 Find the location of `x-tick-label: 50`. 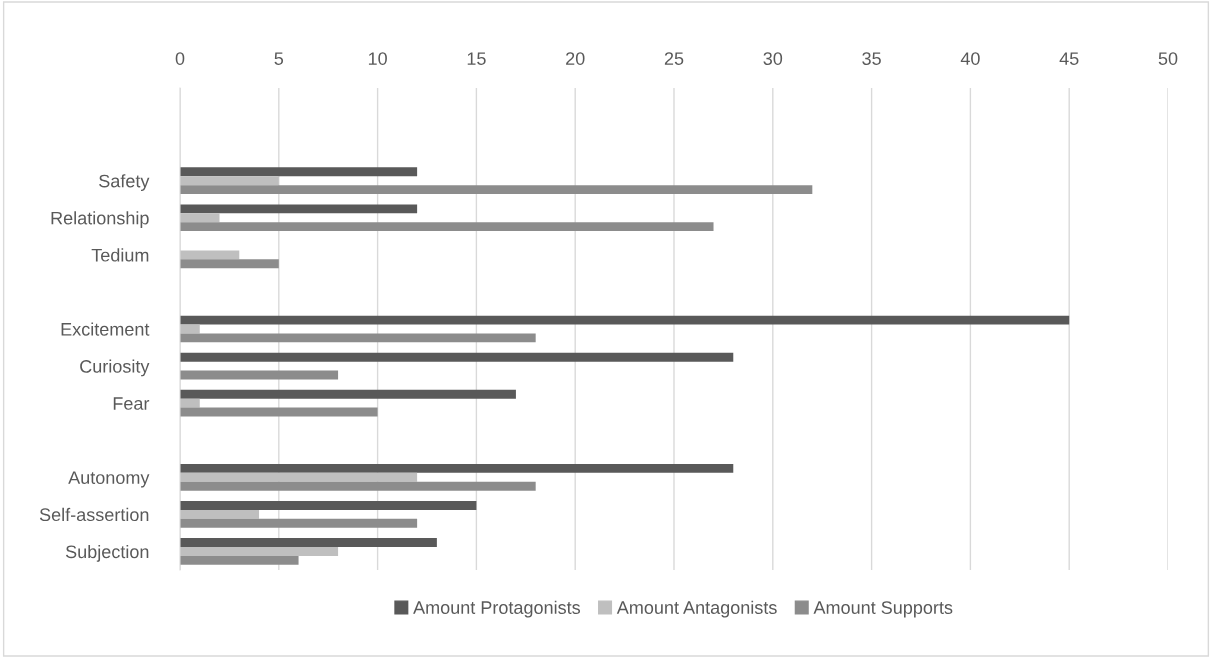

x-tick-label: 50 is located at coordinates (1168, 58).